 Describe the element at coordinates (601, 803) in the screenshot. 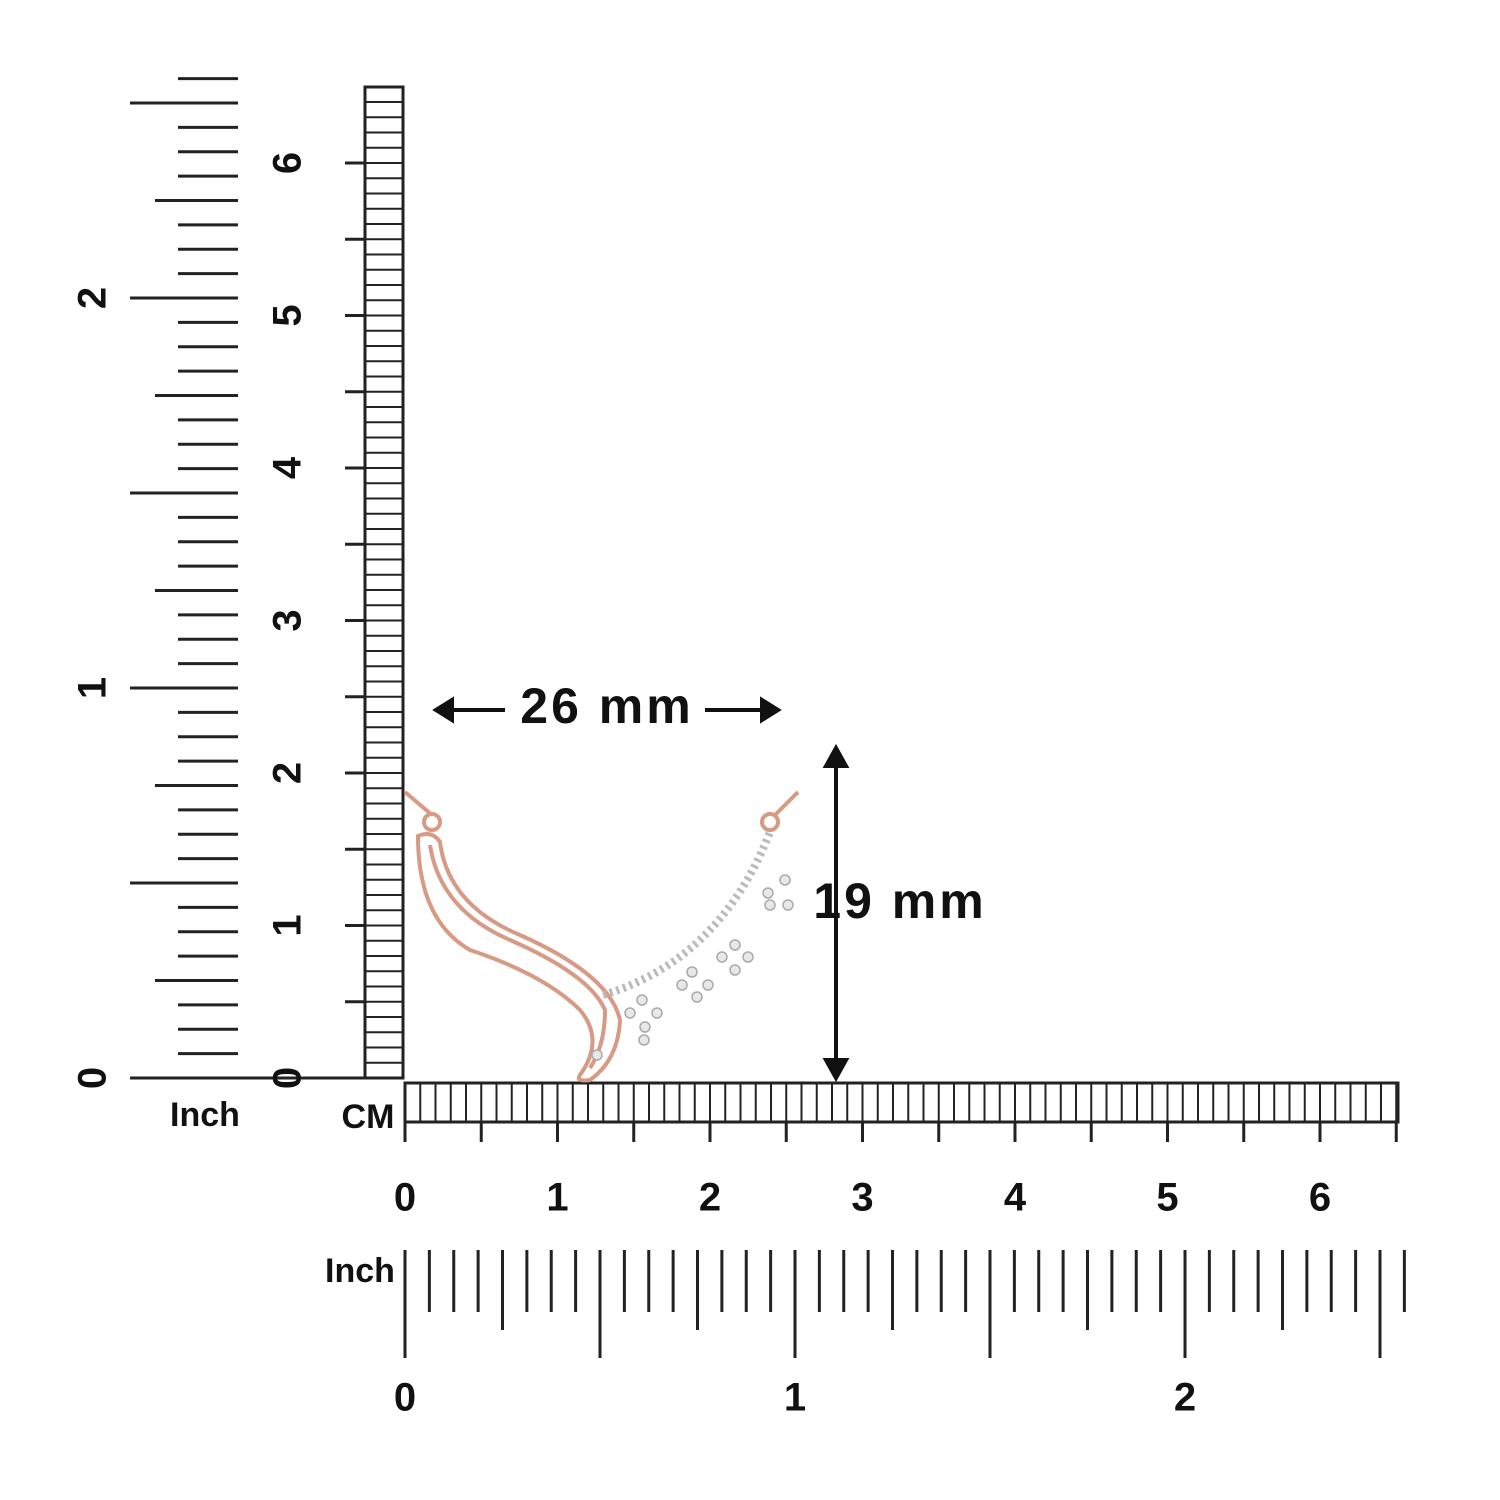

I see `chain-ends` at that location.